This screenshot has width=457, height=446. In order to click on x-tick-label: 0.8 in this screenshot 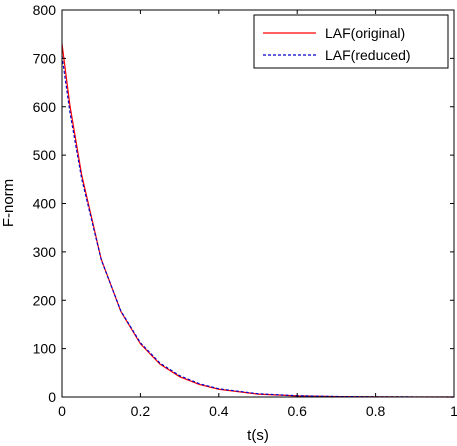, I will do `click(376, 411)`.